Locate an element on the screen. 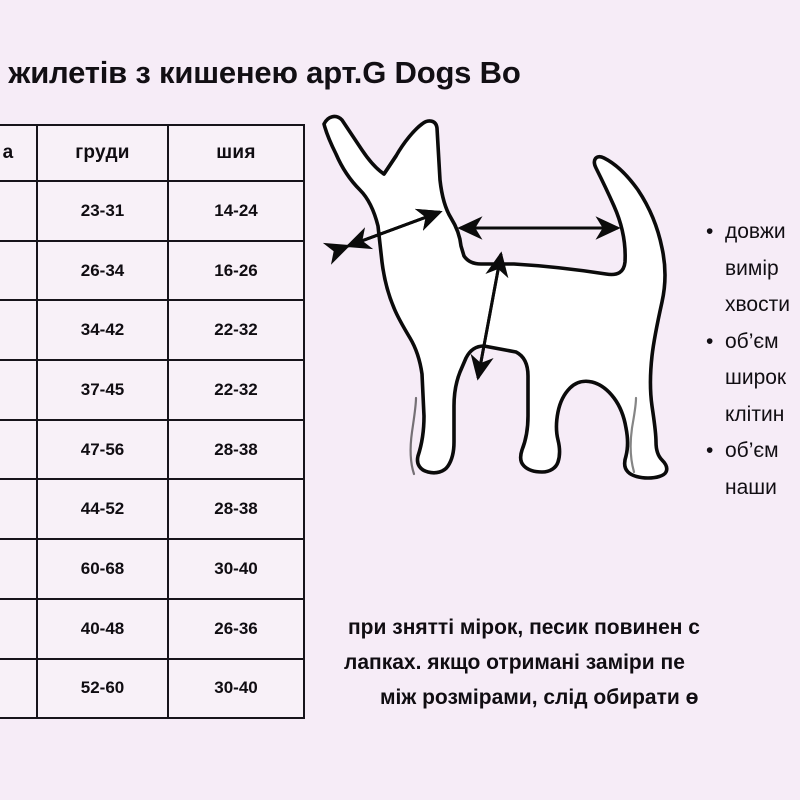  table-row: 23-31 14-24 is located at coordinates (152, 211).